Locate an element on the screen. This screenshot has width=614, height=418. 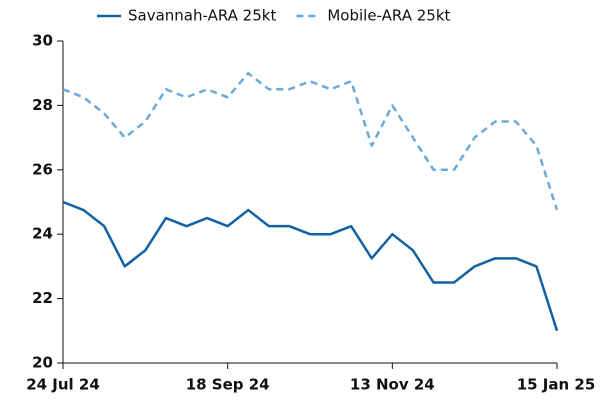
y-tick-label: 22 is located at coordinates (42, 298).